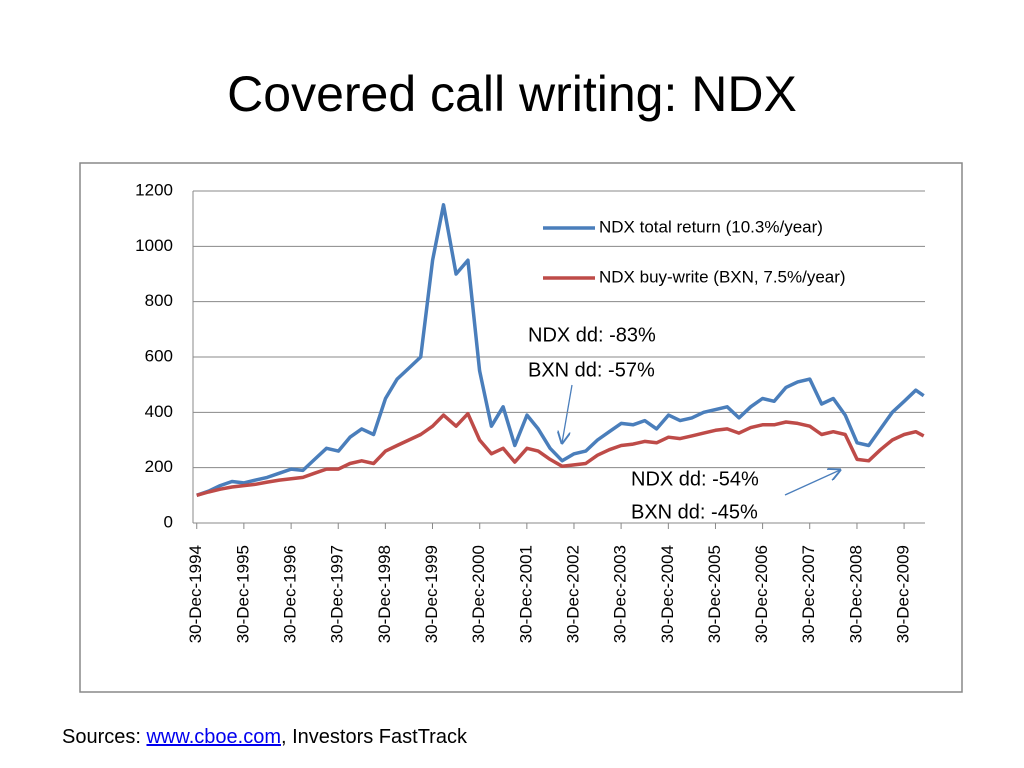 Image resolution: width=1024 pixels, height=768 pixels. Describe the element at coordinates (373, 737) in the screenshot. I see `sources-suffix: , Investors FastTrack` at that location.